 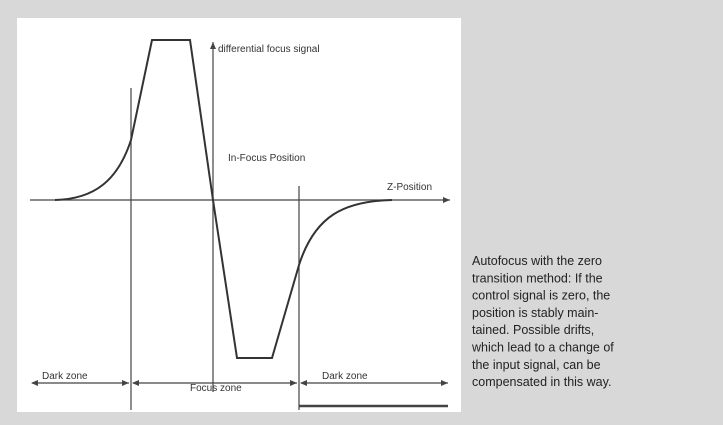 I want to click on x-axis-label: Z-Position, so click(x=409, y=187).